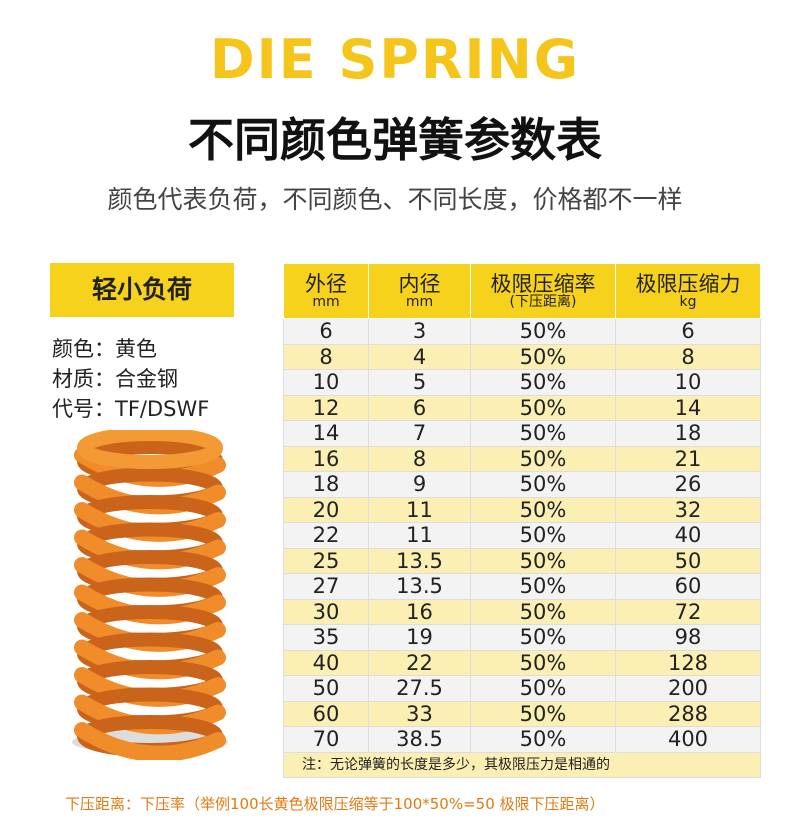 The image size is (790, 833). What do you see at coordinates (115, 379) in the screenshot?
I see `info-line: 材质：合金钢` at bounding box center [115, 379].